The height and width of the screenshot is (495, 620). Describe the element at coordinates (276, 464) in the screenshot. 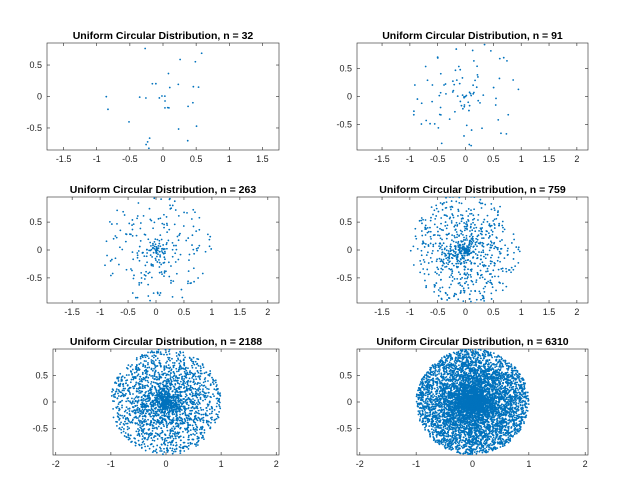

I see `x-tick-label: 2` at that location.